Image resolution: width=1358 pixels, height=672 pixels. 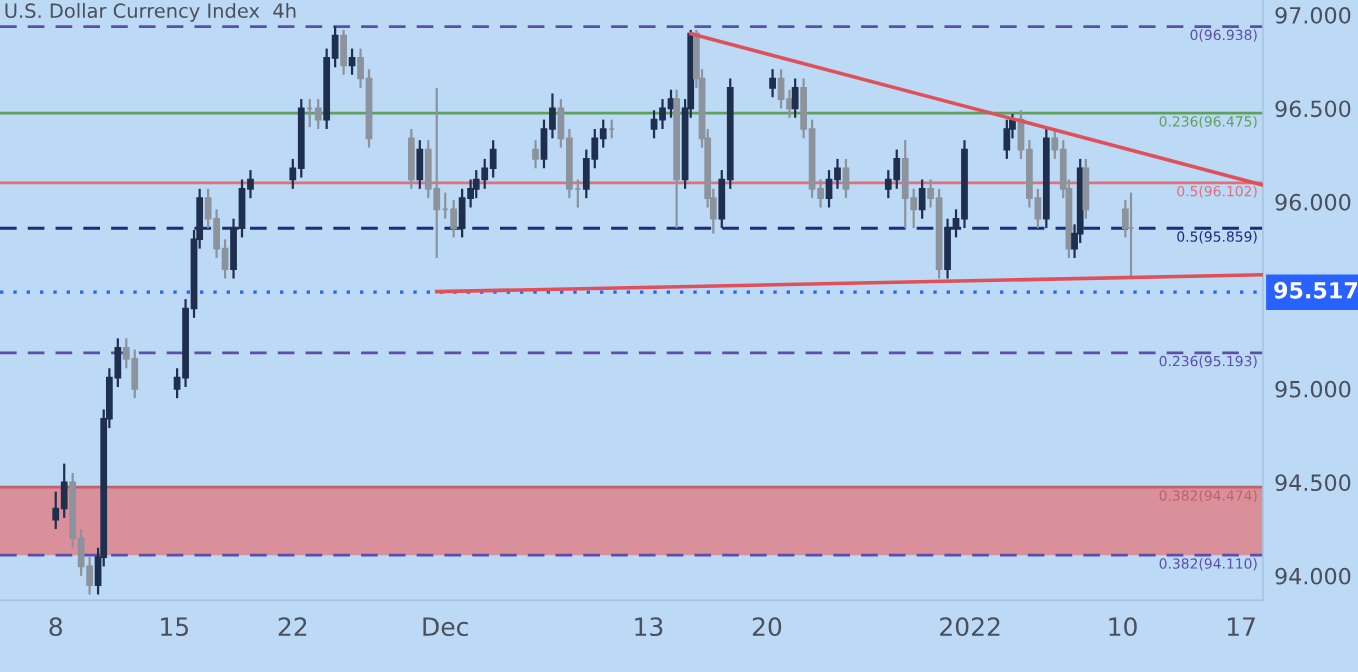 I want to click on x-tick-label: 8, so click(x=55, y=627).